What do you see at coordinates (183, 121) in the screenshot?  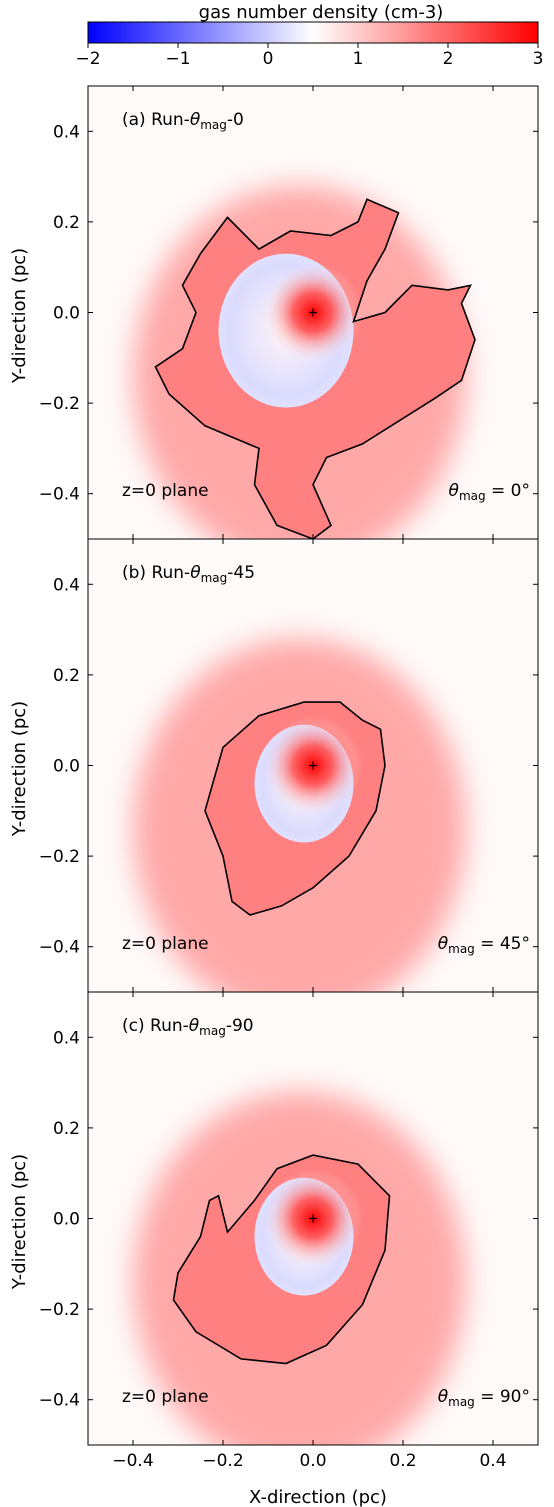 I see `panel-title: (a) Run-θmag-0` at bounding box center [183, 121].